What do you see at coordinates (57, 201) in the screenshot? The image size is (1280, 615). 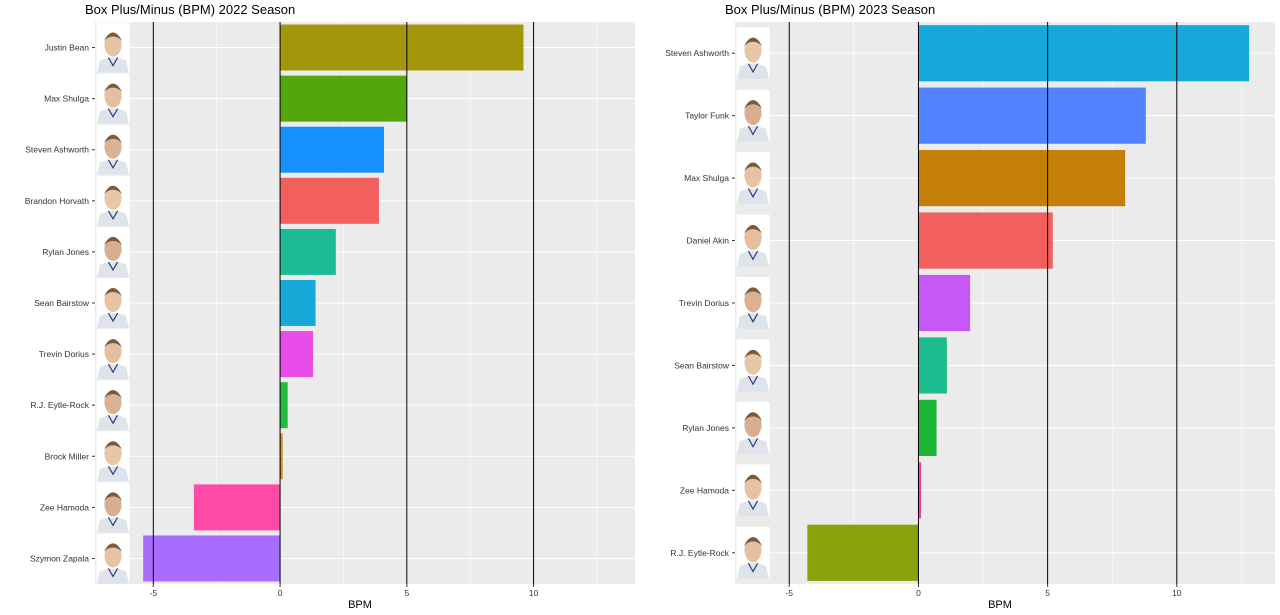 I see `y-tick-label: Brandon Horvath` at bounding box center [57, 201].